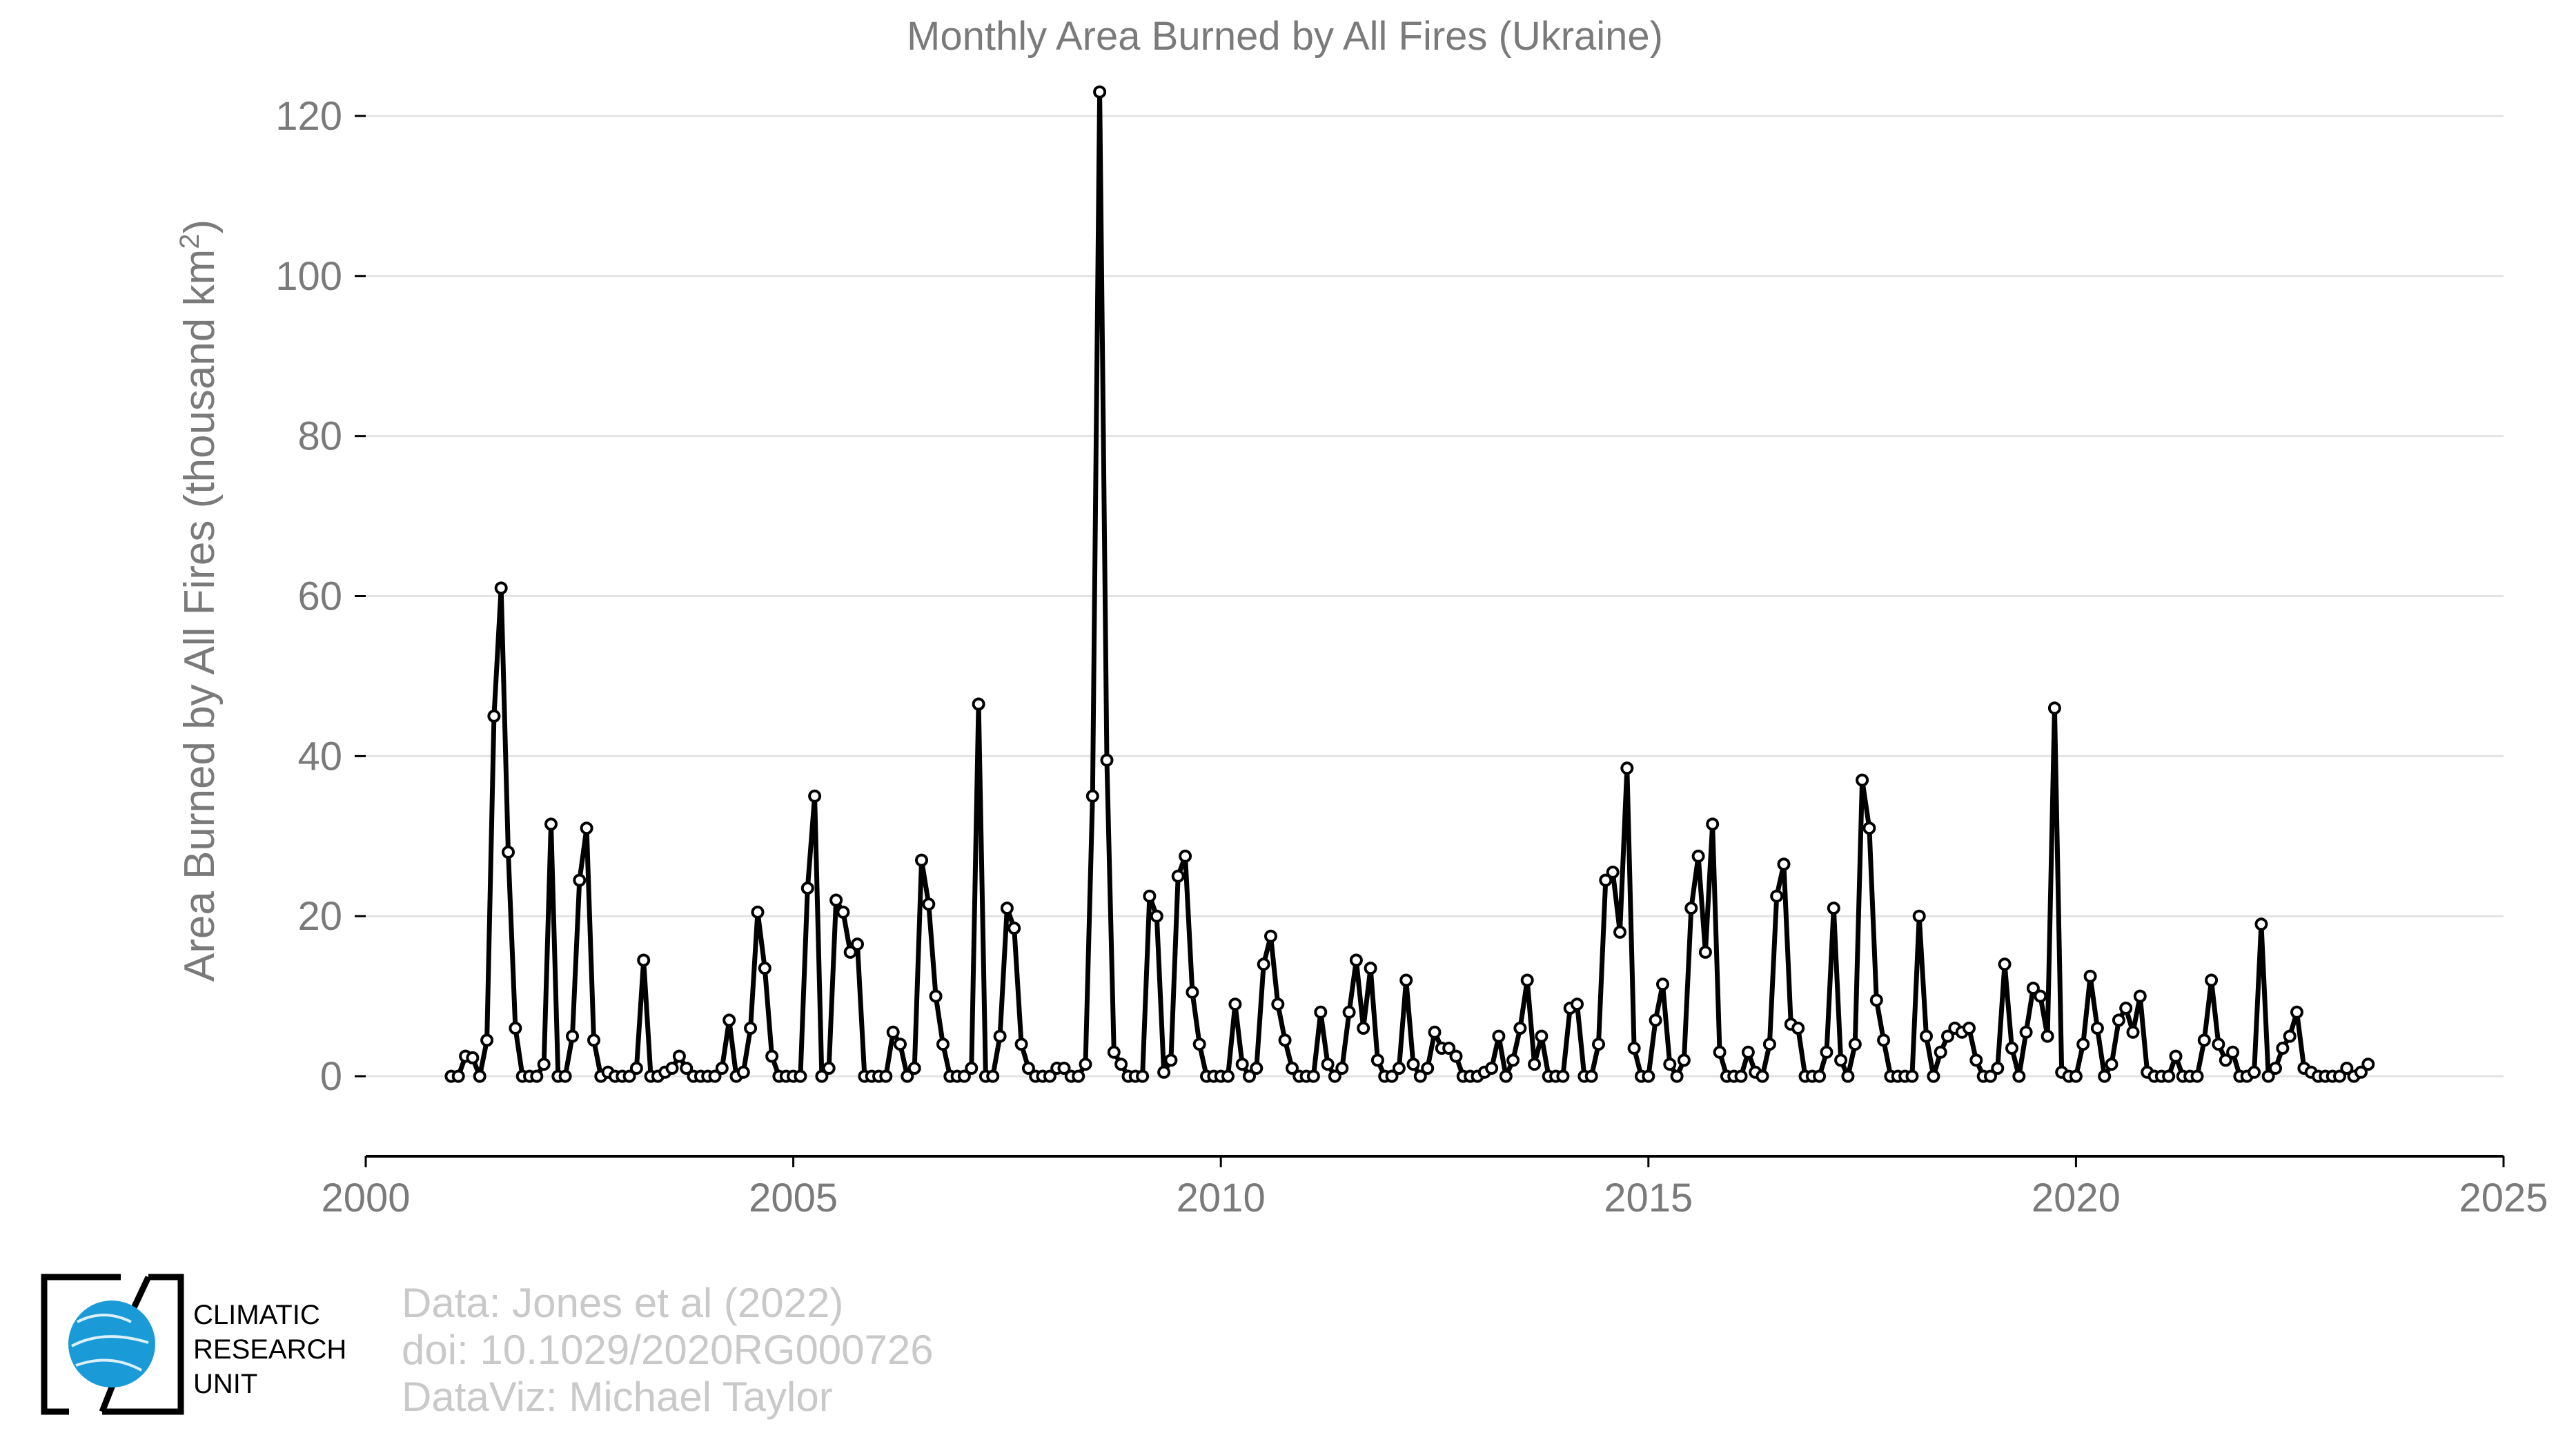 Image resolution: width=2576 pixels, height=1451 pixels. I want to click on y-tick-label-40: 40, so click(319, 757).